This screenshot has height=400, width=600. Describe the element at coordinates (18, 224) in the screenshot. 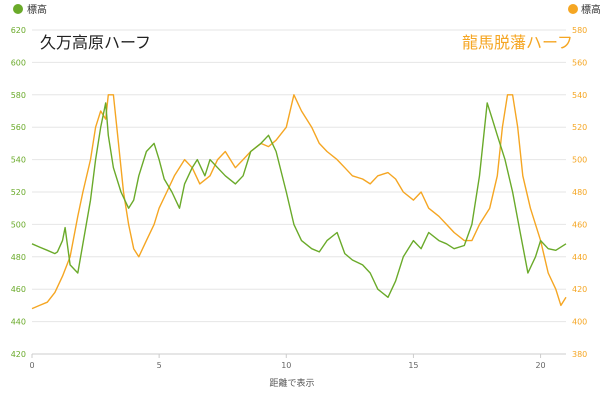

I see `left-tick-label: 500` at that location.